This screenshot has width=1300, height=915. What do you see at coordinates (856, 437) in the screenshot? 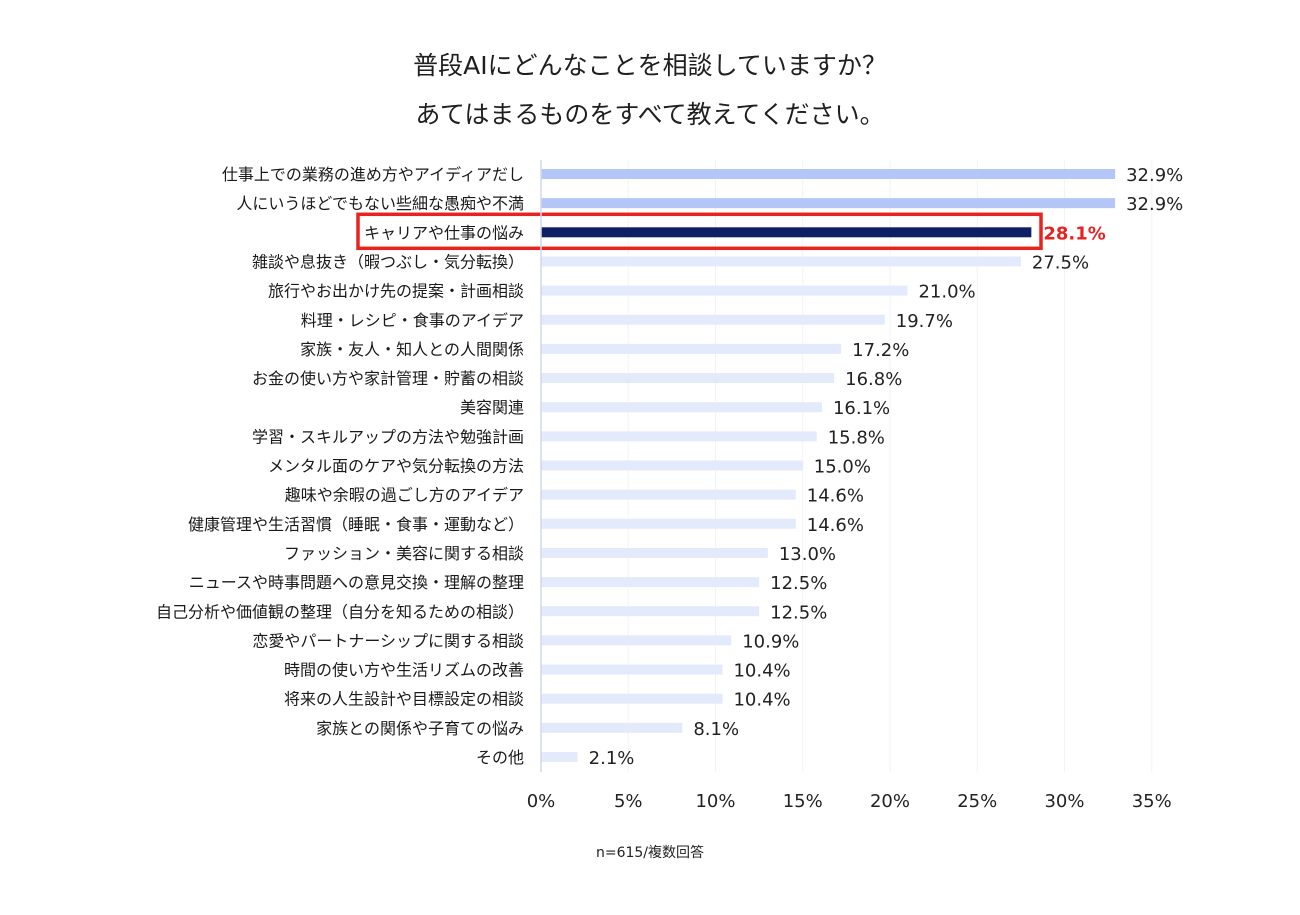
I see `value-label: 15.8%` at bounding box center [856, 437].